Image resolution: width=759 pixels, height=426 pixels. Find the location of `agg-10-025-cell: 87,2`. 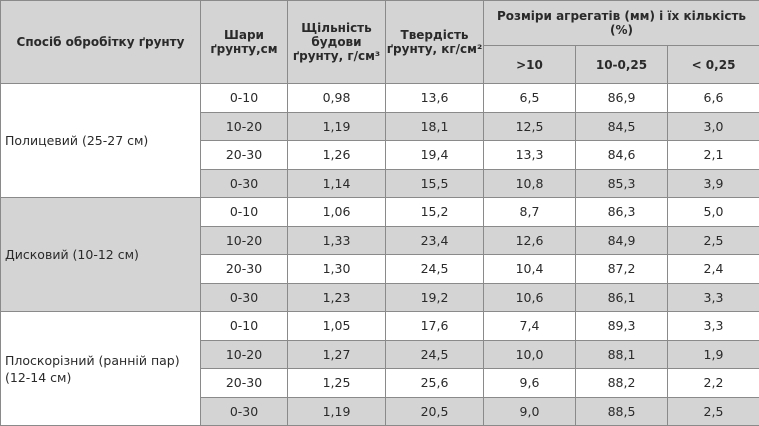

agg-10-025-cell: 87,2 is located at coordinates (622, 269).